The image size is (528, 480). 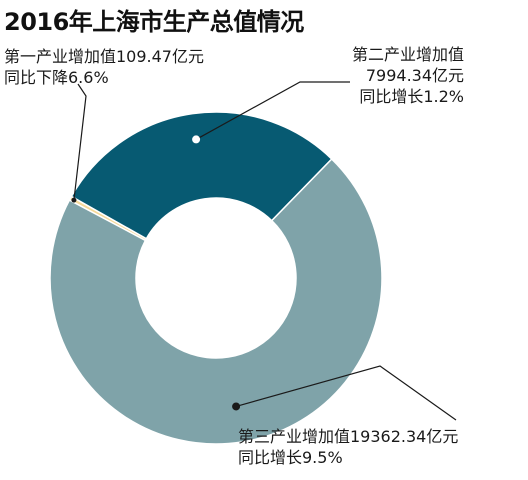 What do you see at coordinates (236, 406) in the screenshot?
I see `leader-dot-tertiary` at bounding box center [236, 406].